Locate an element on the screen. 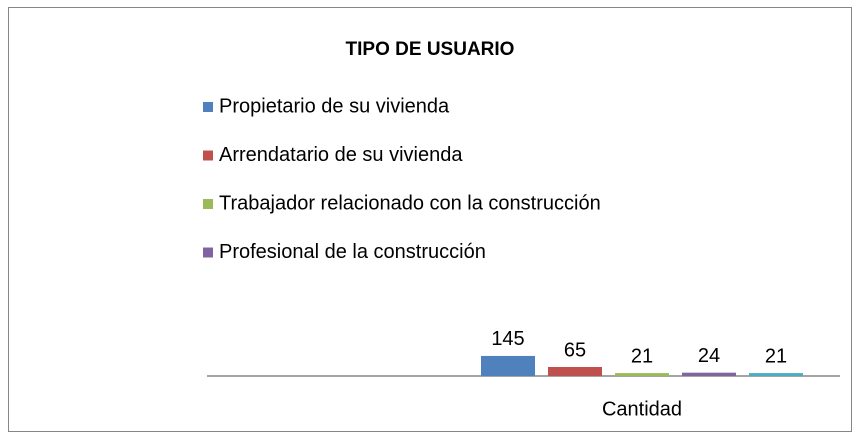  chart-title: TIPO DE USUARIO is located at coordinates (430, 49).